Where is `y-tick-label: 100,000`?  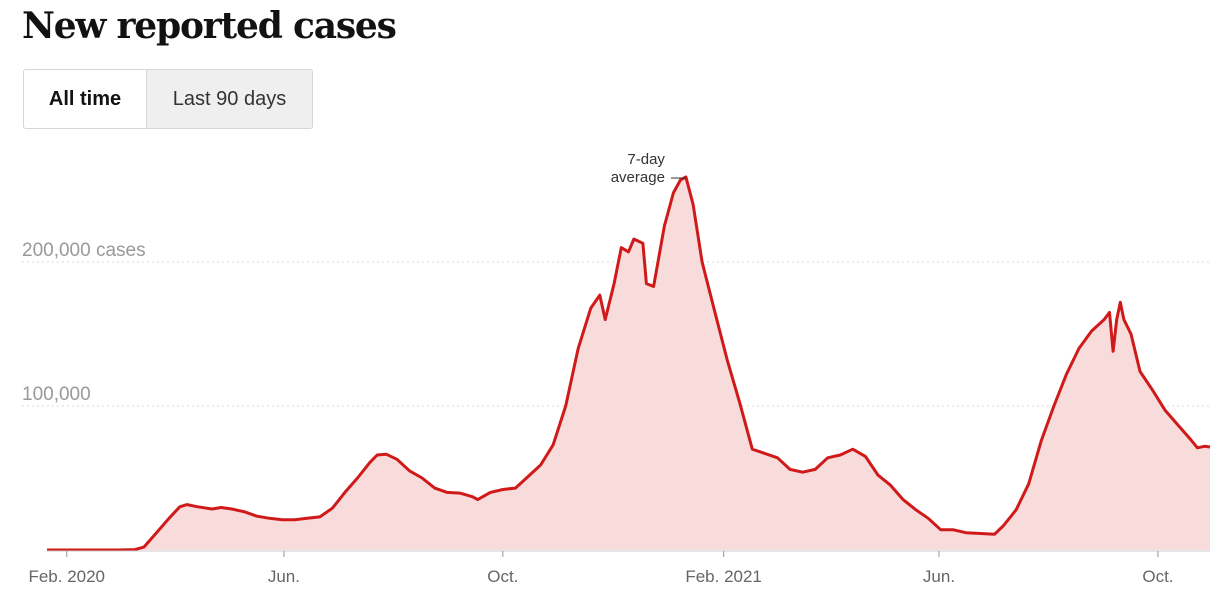 y-tick-label: 100,000 is located at coordinates (56, 394).